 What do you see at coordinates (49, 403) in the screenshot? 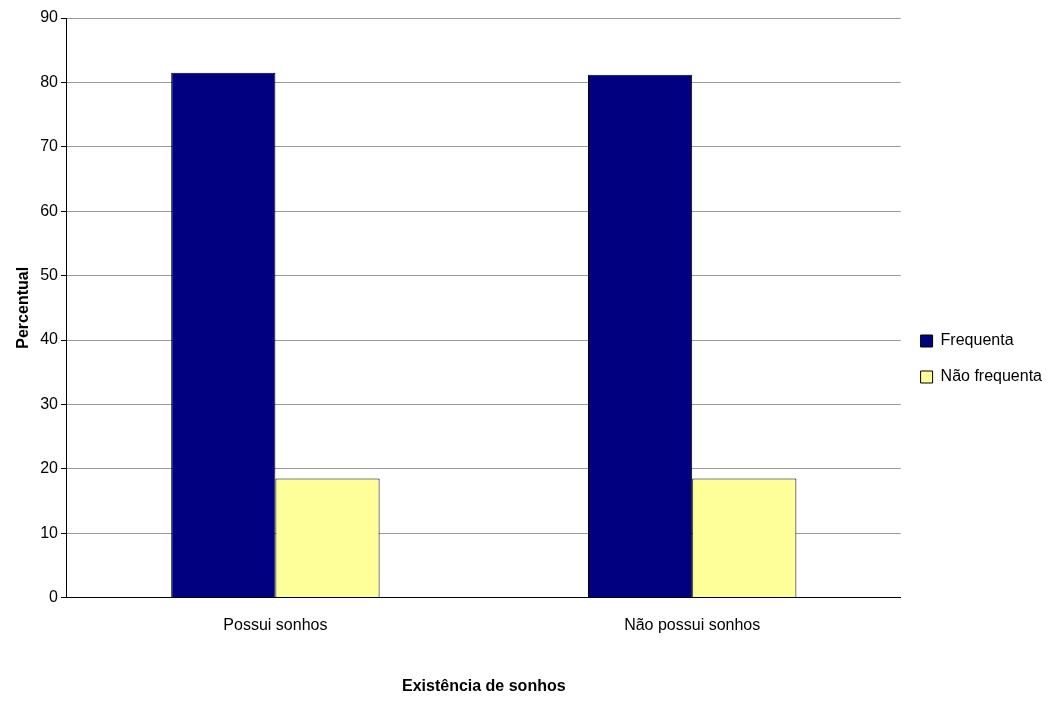
I see `y-tick-label: 30` at bounding box center [49, 403].